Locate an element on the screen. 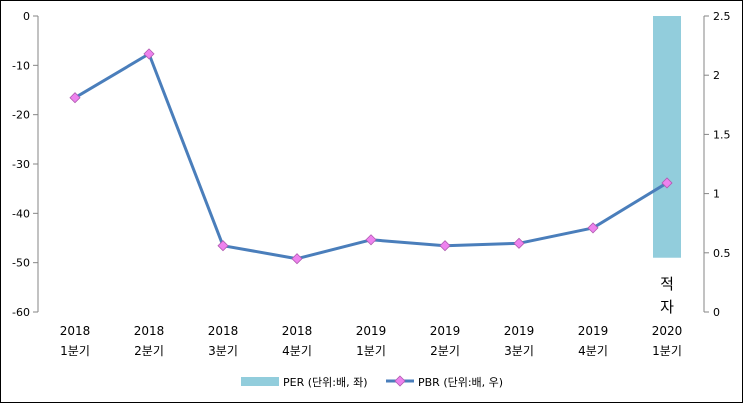  y-left-tick-label-5: -50 is located at coordinates (21, 263).